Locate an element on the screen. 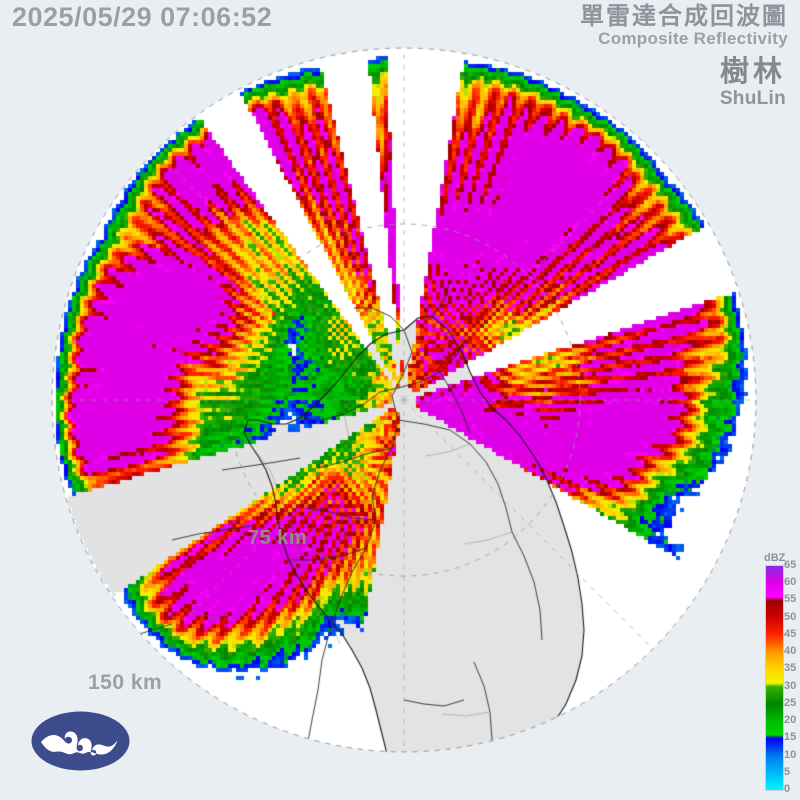 This screenshot has width=800, height=800. station-block: 樹林 ShuLin is located at coordinates (753, 84).